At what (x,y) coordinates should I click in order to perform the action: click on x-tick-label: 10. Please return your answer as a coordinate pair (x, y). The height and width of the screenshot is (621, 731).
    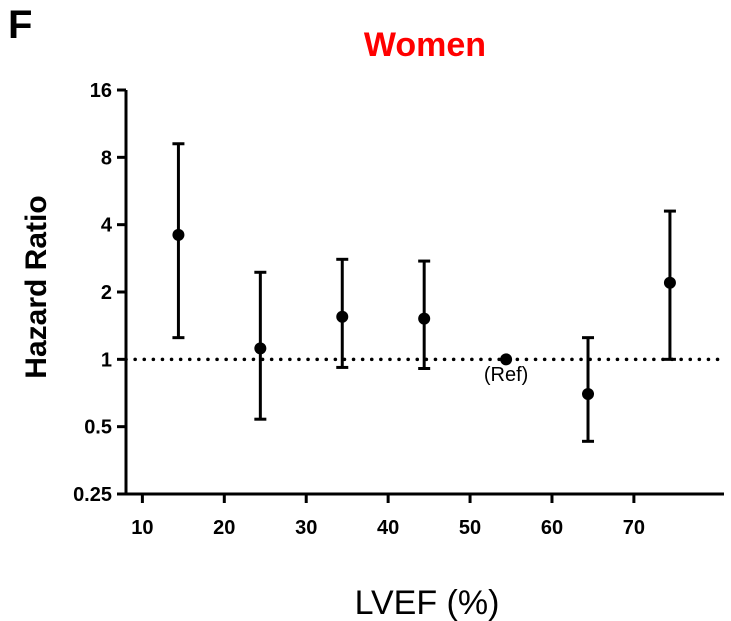
    Looking at the image, I should click on (142, 528).